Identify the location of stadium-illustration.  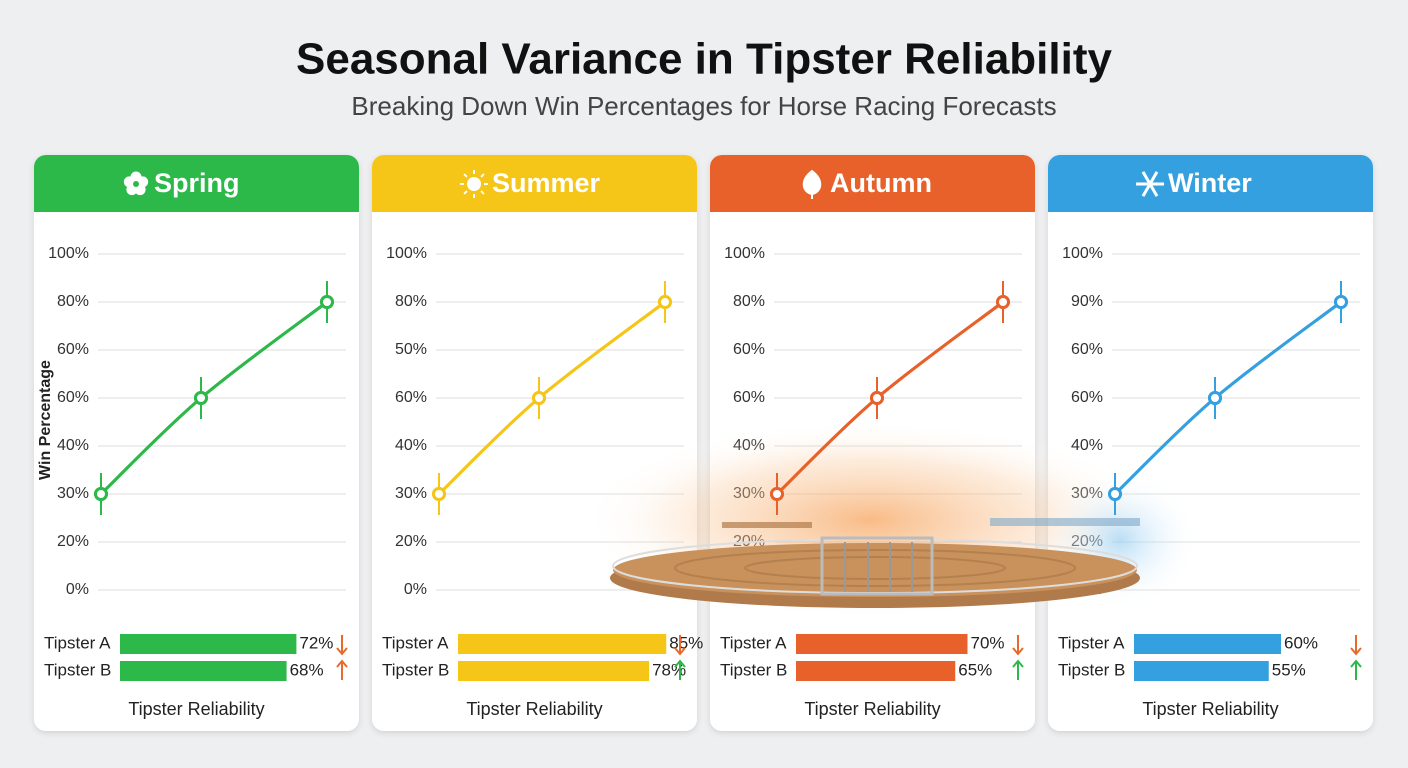
(890, 520).